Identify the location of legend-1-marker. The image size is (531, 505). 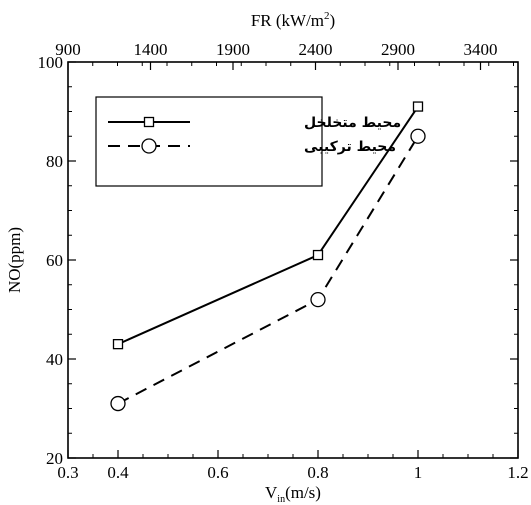
(149, 122).